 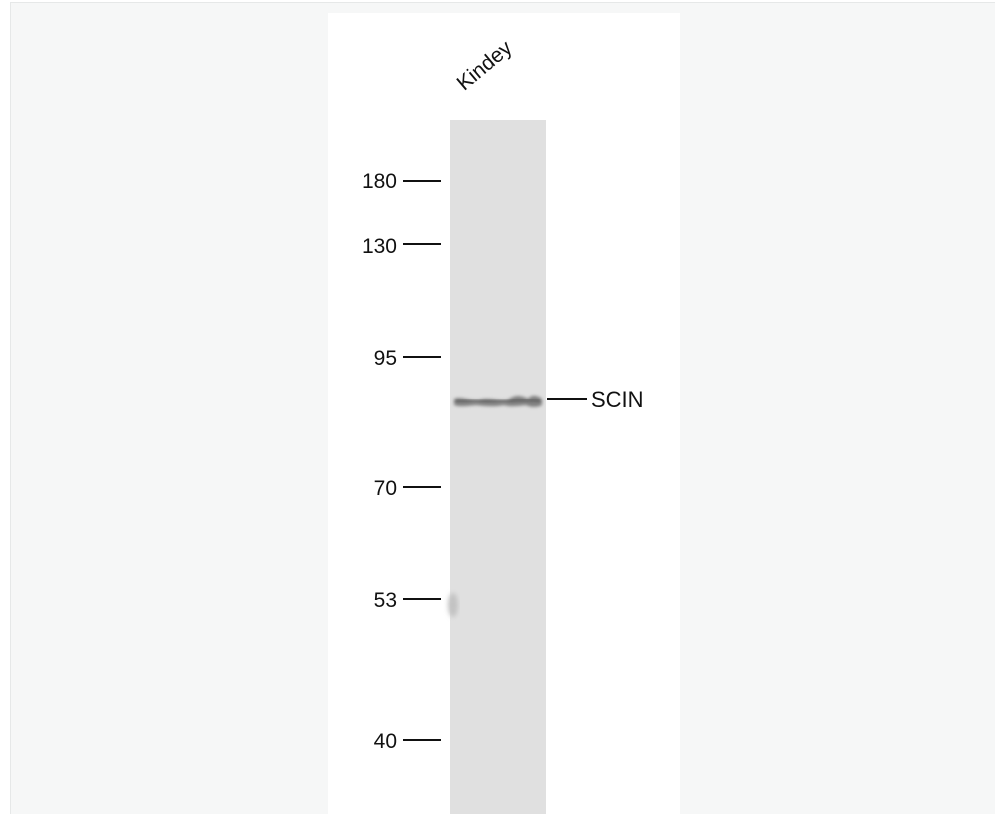 I want to click on protein-band, so click(x=498, y=401).